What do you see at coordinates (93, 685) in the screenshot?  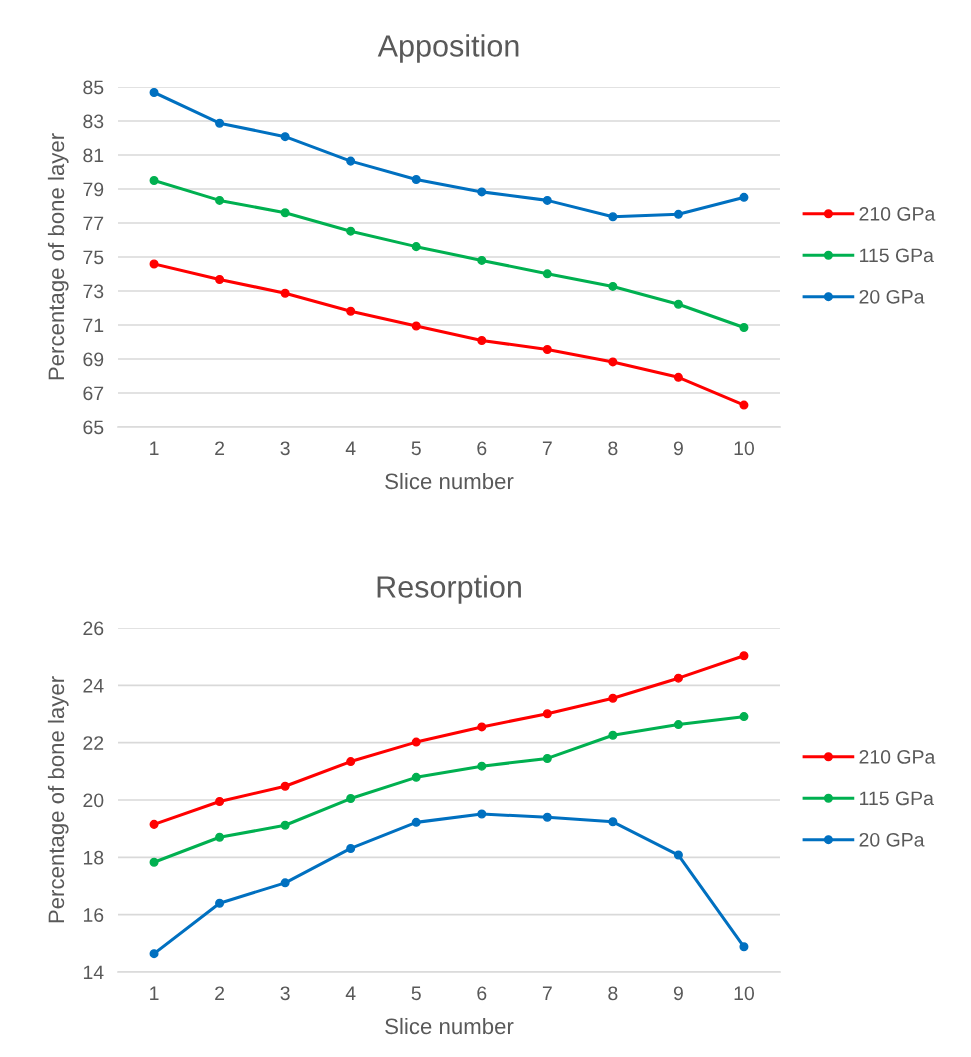 I see `y-tick-label: 24` at bounding box center [93, 685].